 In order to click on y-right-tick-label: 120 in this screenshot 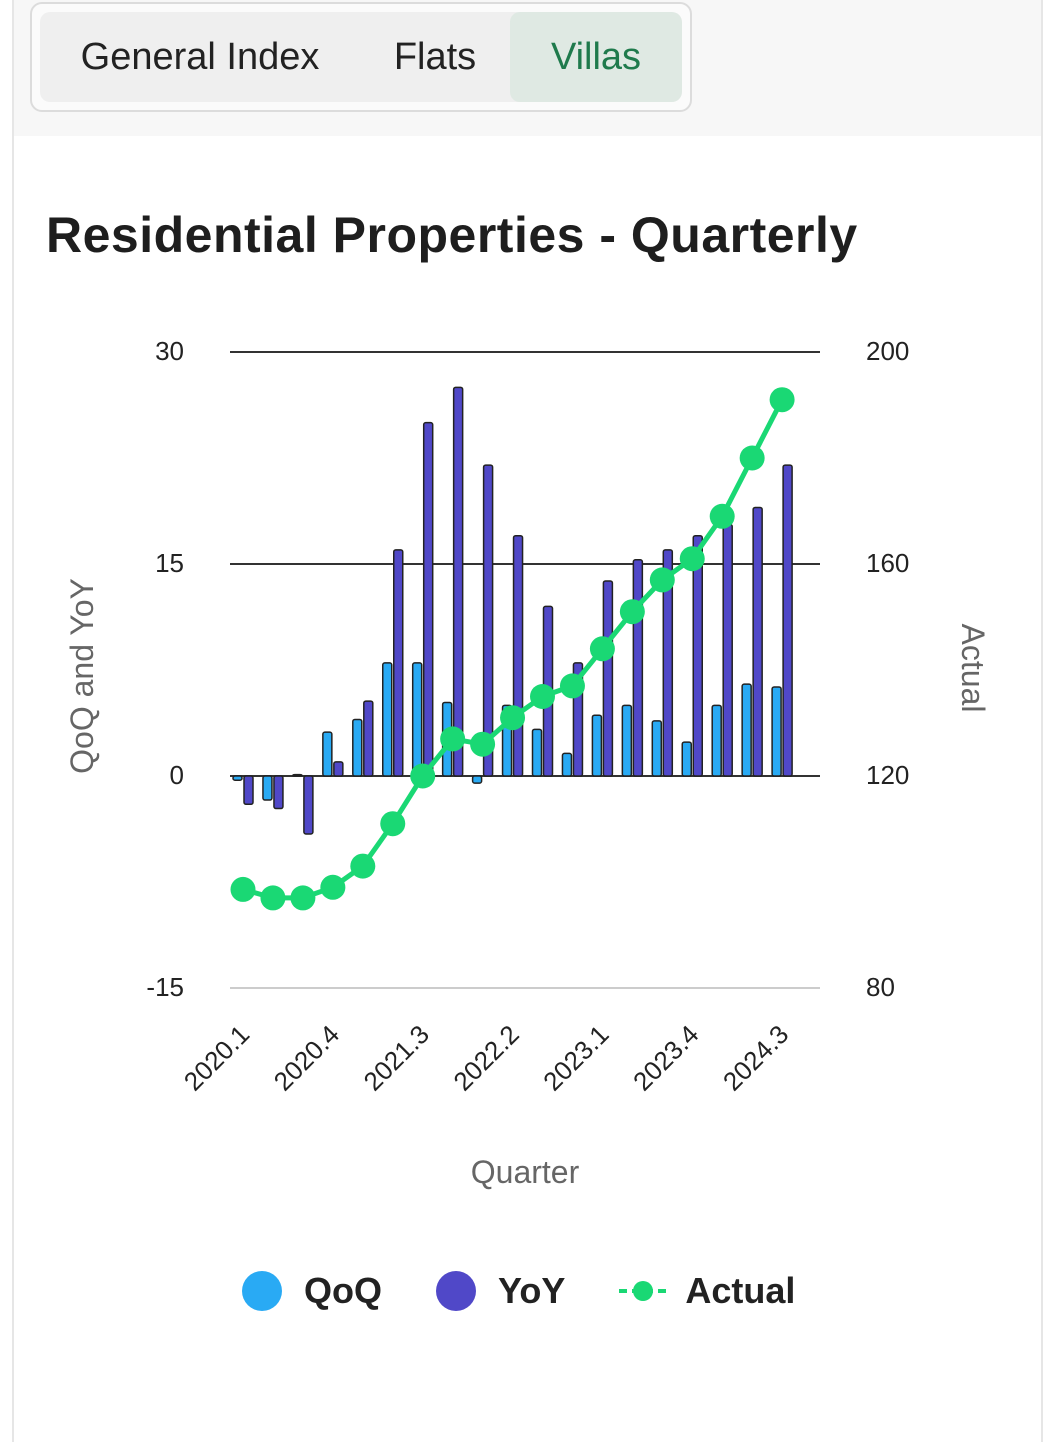, I will do `click(887, 775)`.